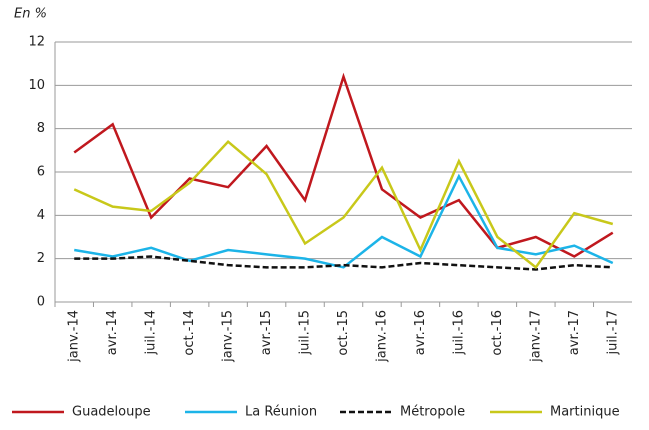  Describe the element at coordinates (41, 302) in the screenshot. I see `y-tick-label: 0` at that location.